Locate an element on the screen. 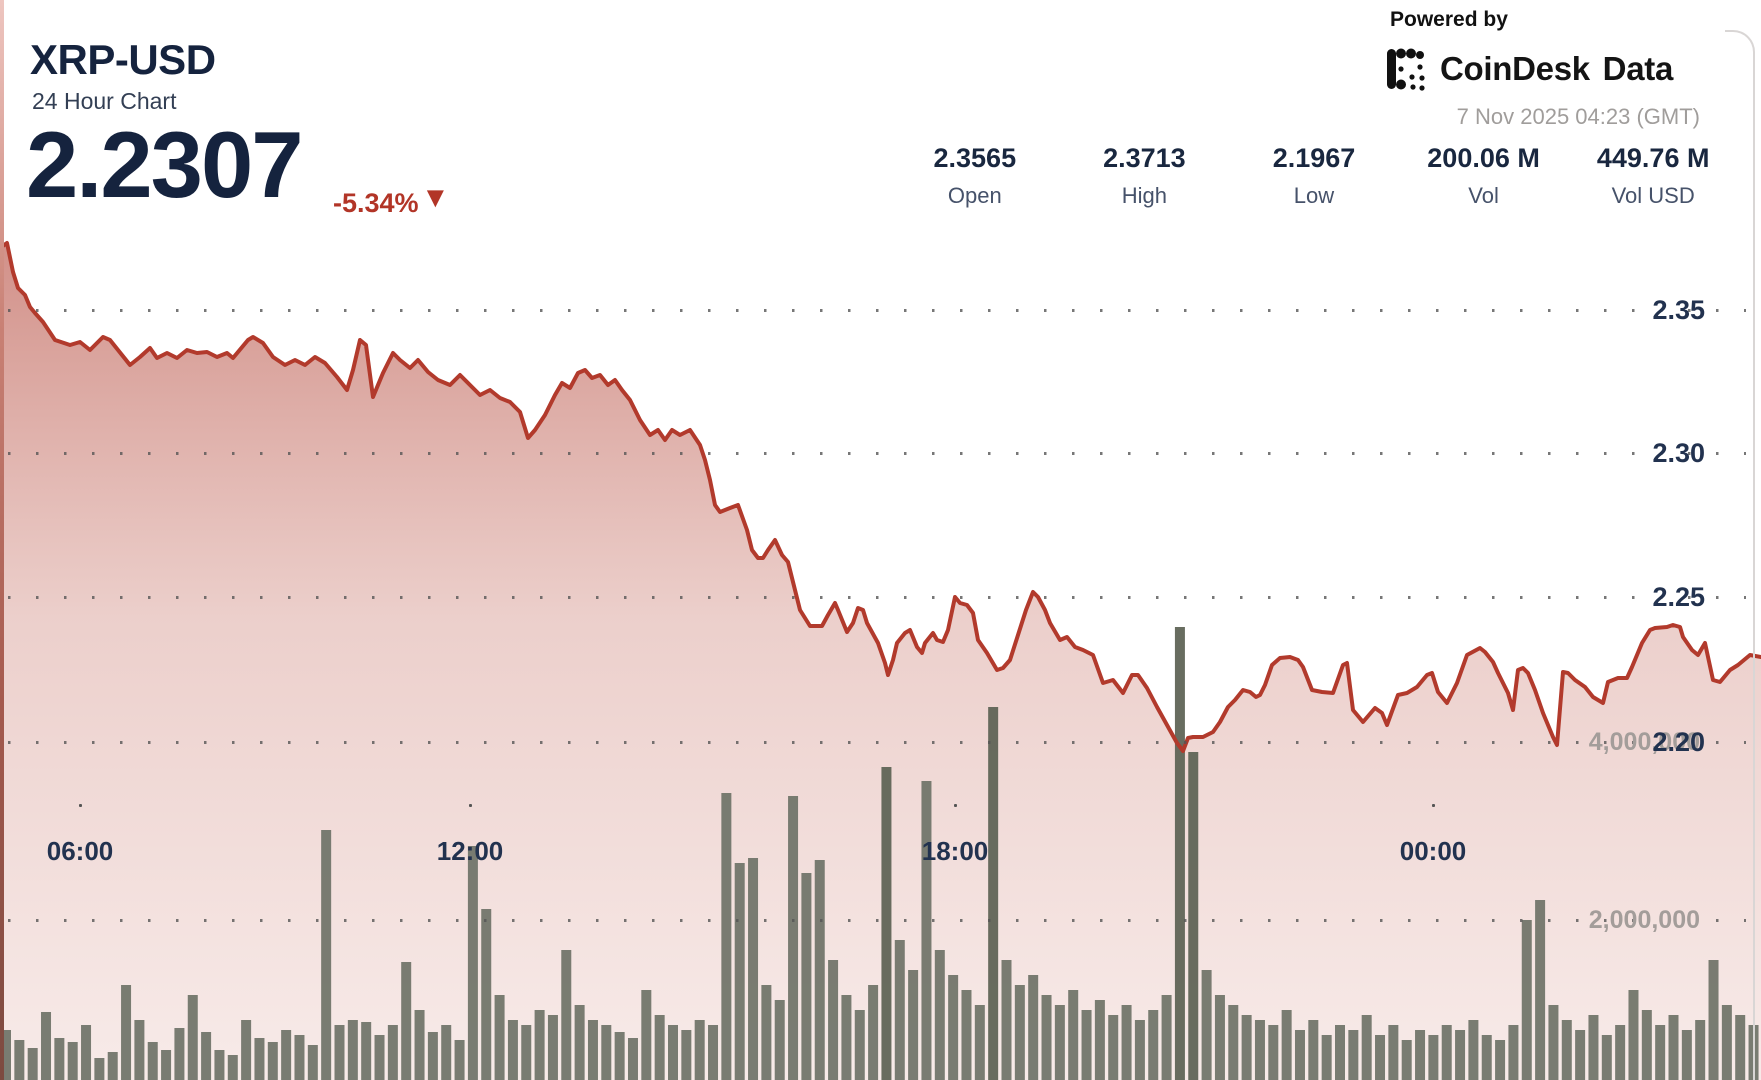 This screenshot has width=1761, height=1080. stat-low-value: 2.1967 is located at coordinates (1314, 158).